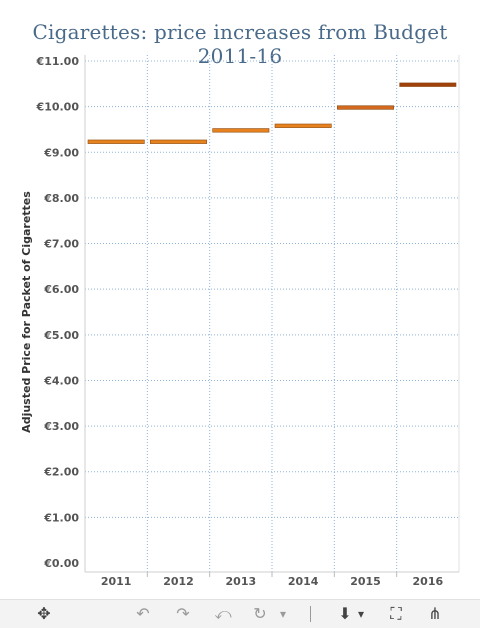  I want to click on refresh-icon: ↻, so click(260, 613).